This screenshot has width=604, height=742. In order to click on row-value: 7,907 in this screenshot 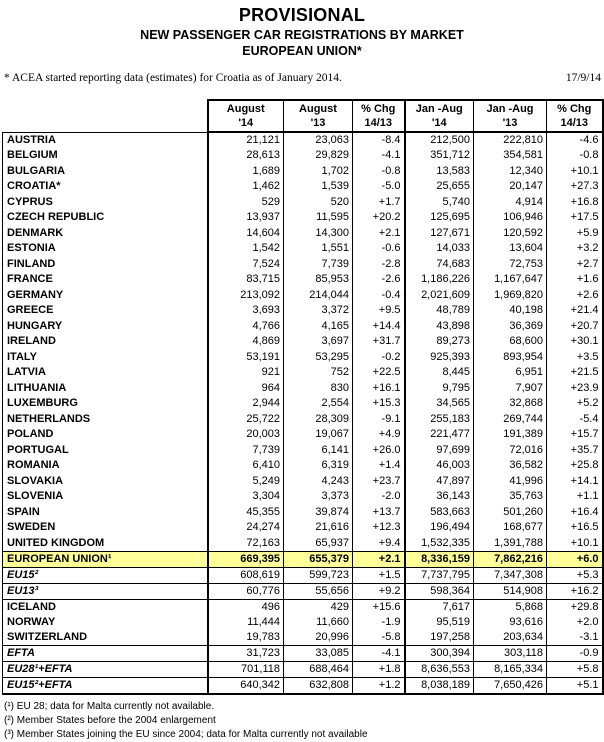, I will do `click(510, 388)`.